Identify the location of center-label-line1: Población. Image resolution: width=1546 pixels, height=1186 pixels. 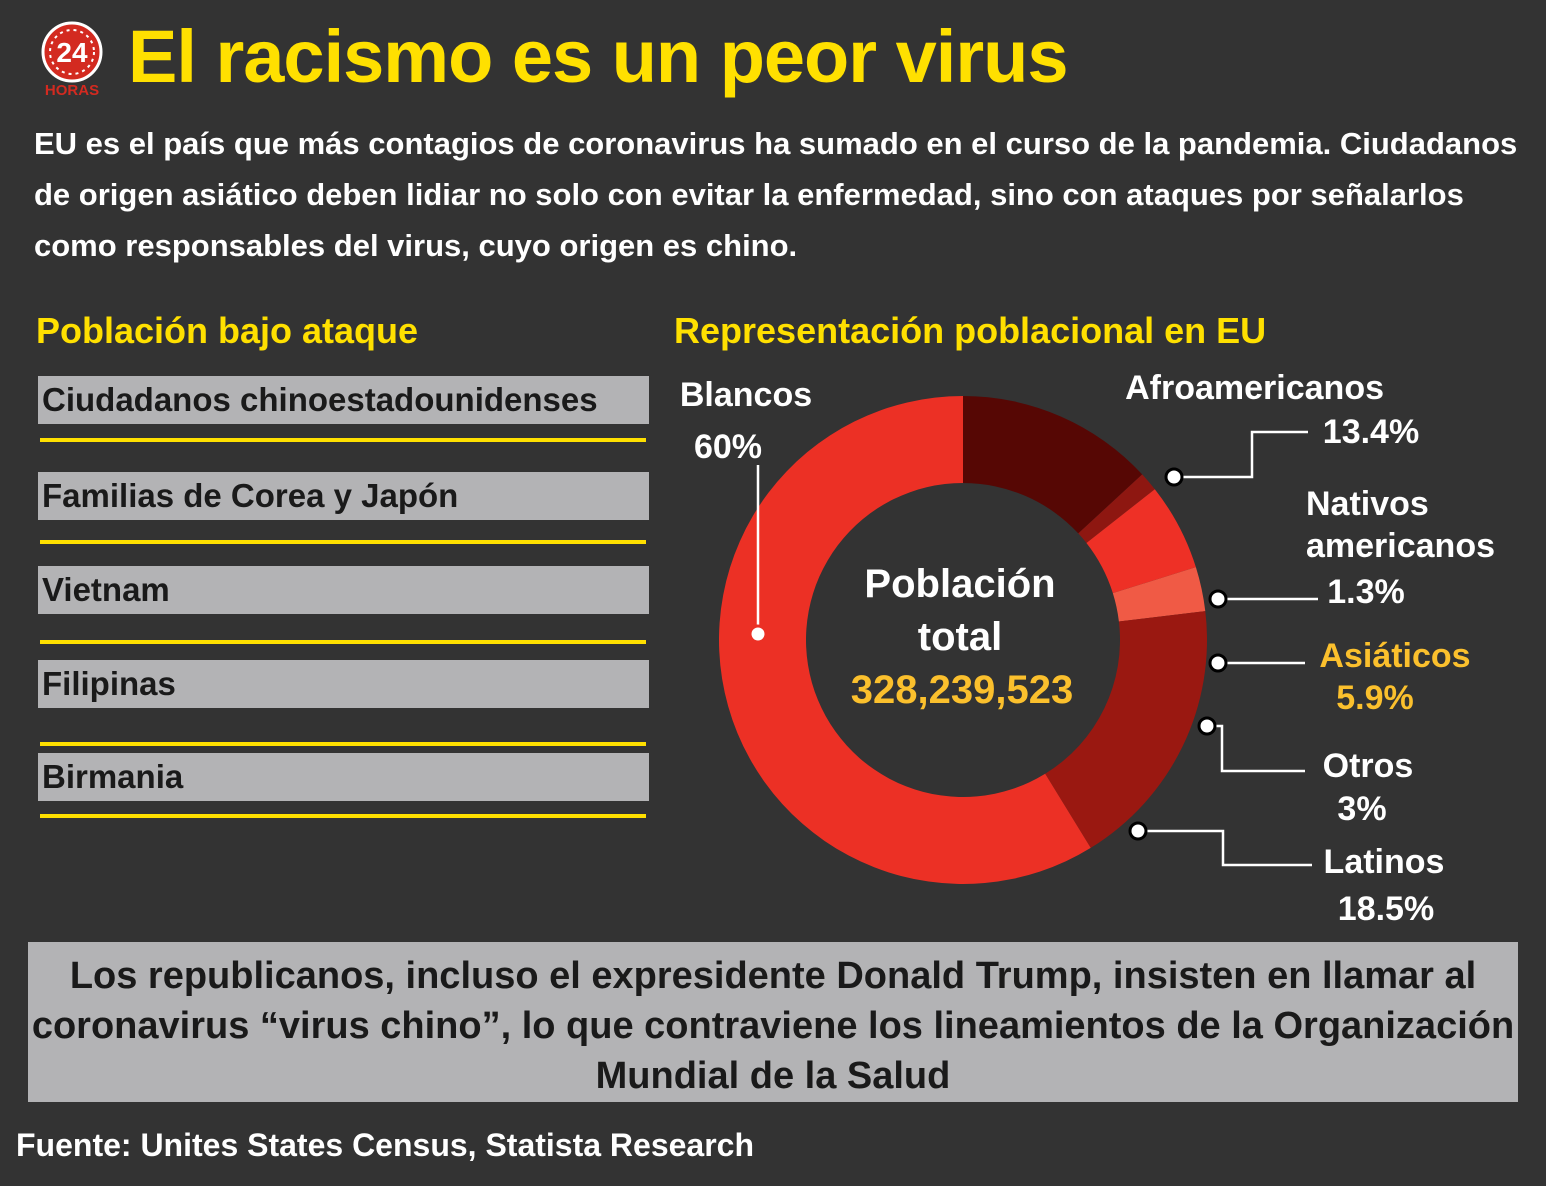
(959, 584).